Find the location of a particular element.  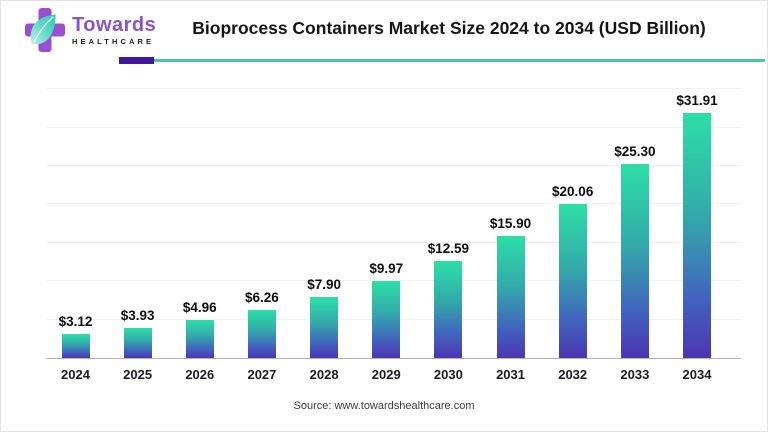

bar-value-label: $7.90 is located at coordinates (324, 285).